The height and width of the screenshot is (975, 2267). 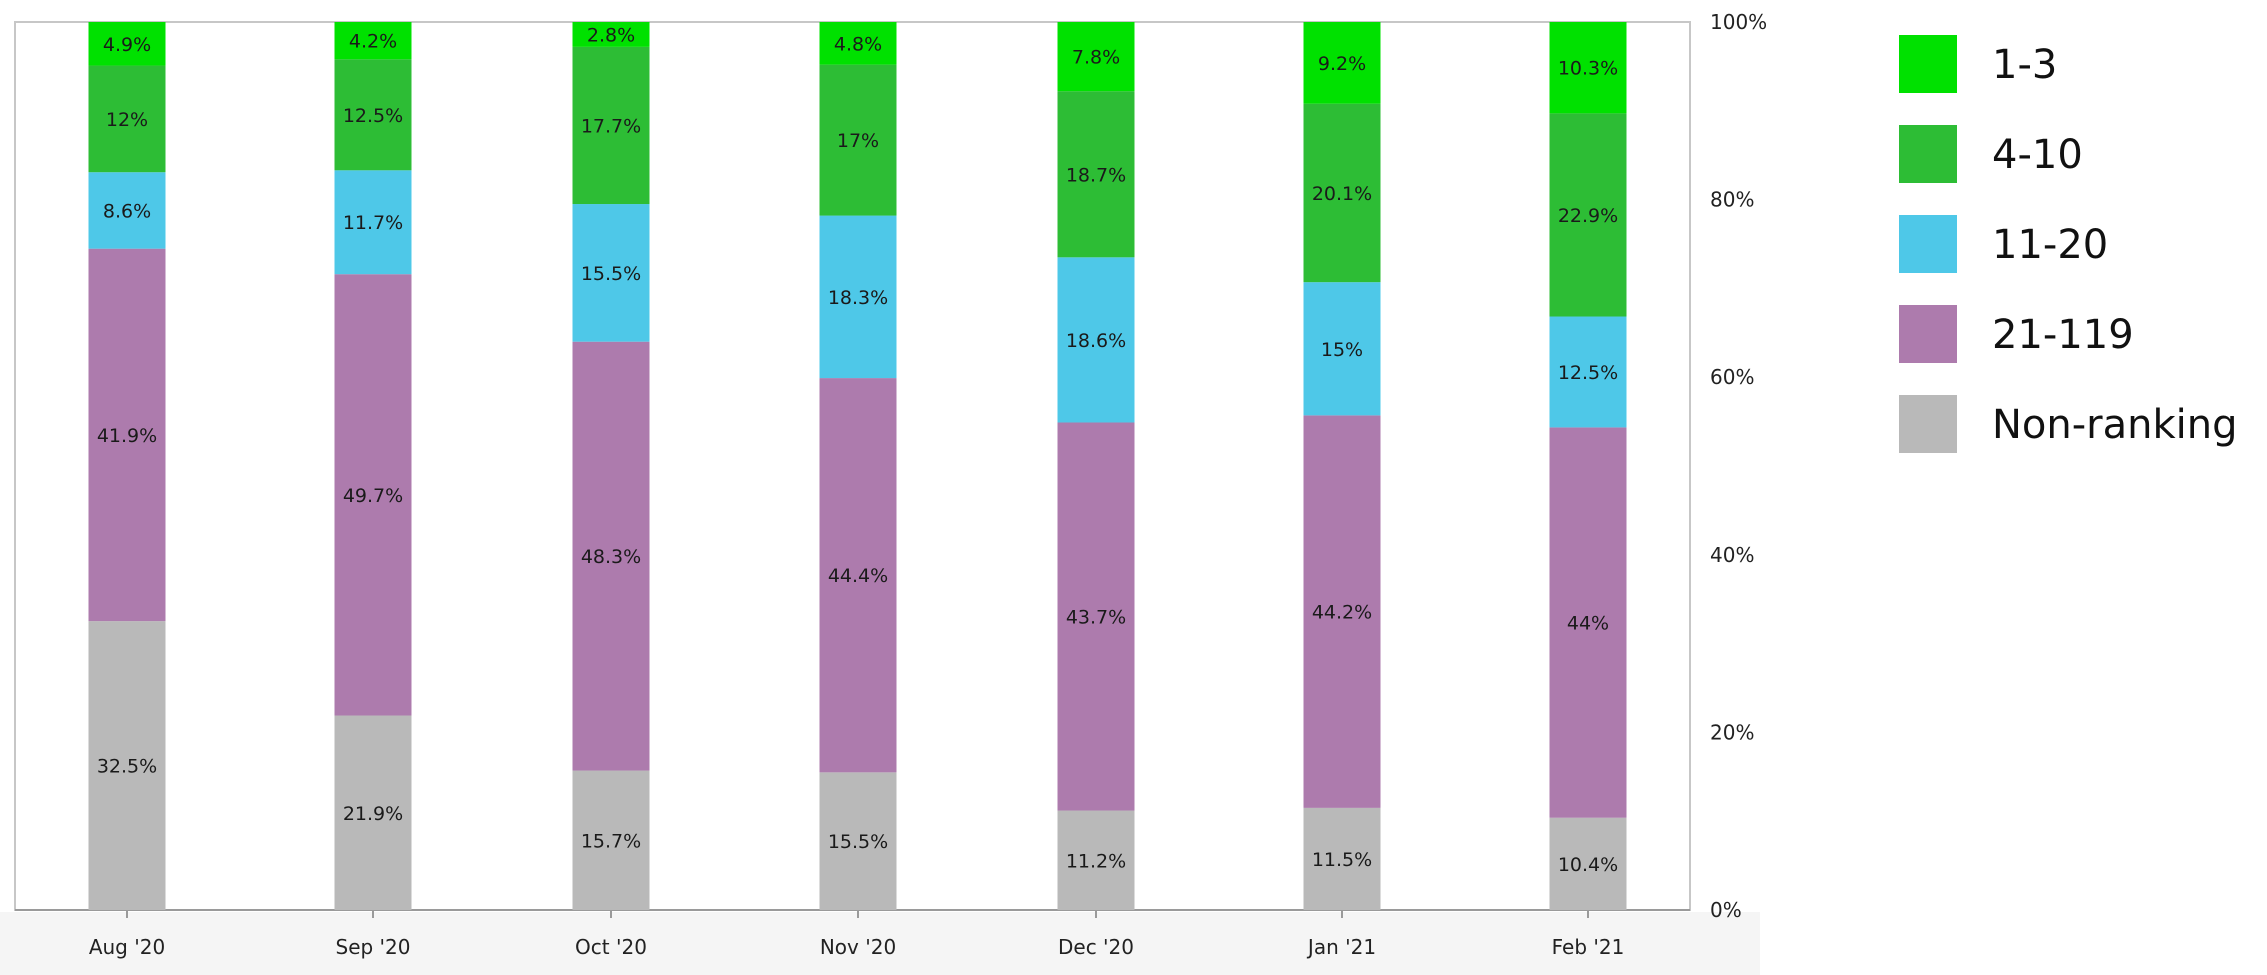 What do you see at coordinates (1096, 947) in the screenshot?
I see `x-tick-label: Dec '20` at bounding box center [1096, 947].